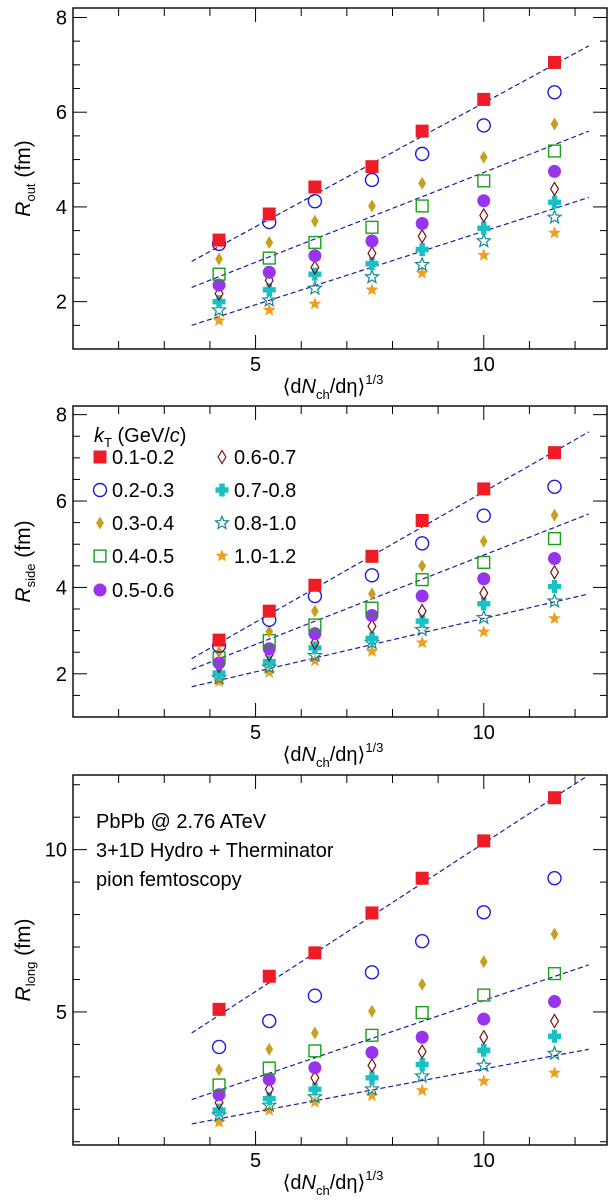  I want to click on x-axis-label-open: ⟨d, so click(292, 387).